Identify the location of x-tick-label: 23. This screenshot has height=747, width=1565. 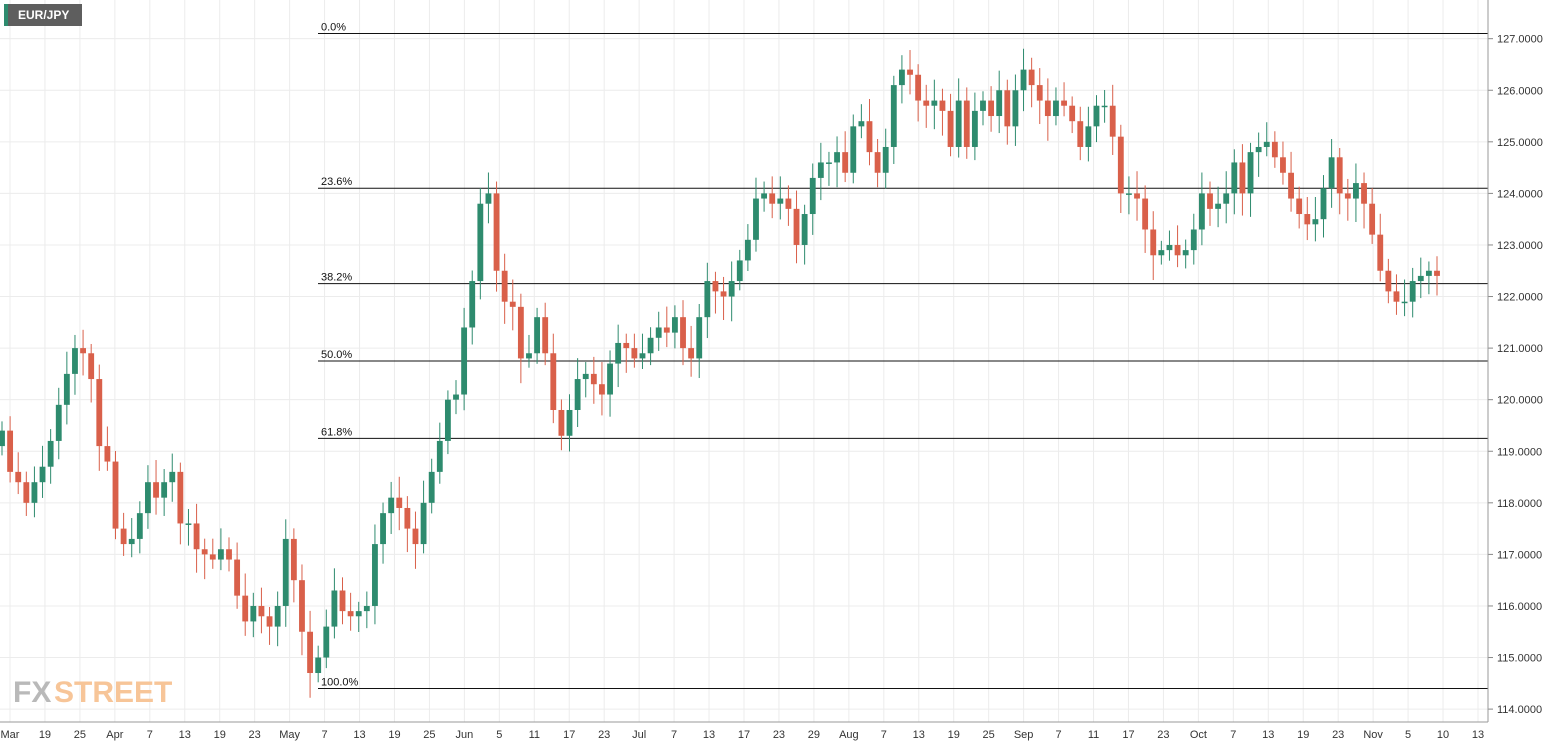
(1163, 735).